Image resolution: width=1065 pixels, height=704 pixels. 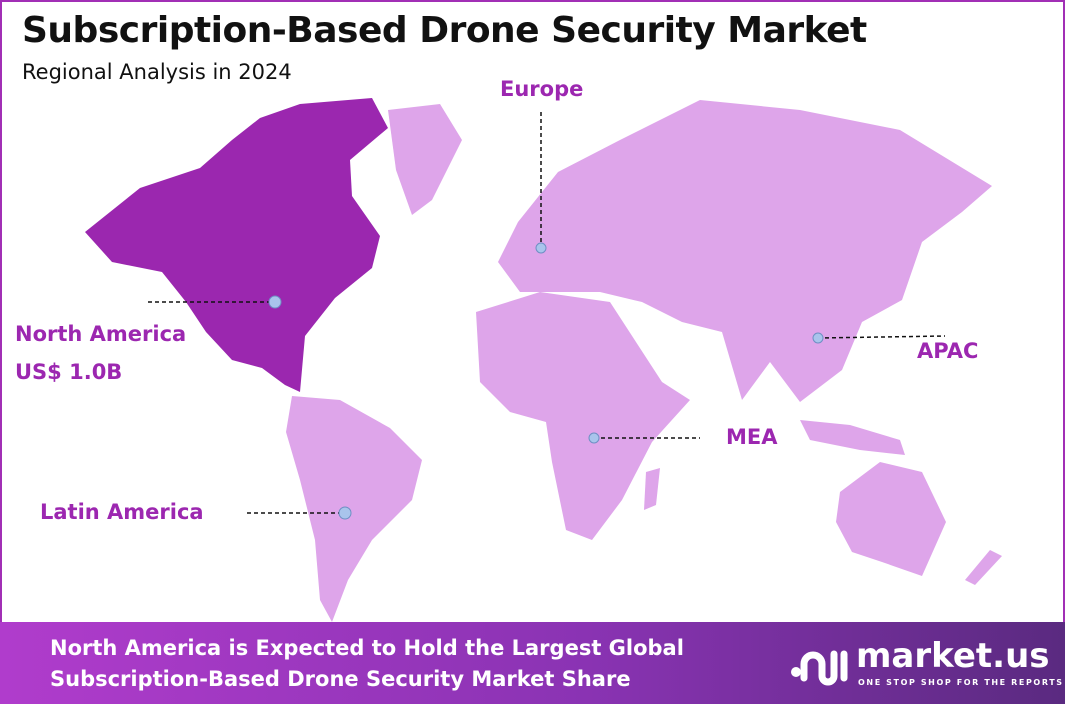 I want to click on apac-label: APAC, so click(x=948, y=351).